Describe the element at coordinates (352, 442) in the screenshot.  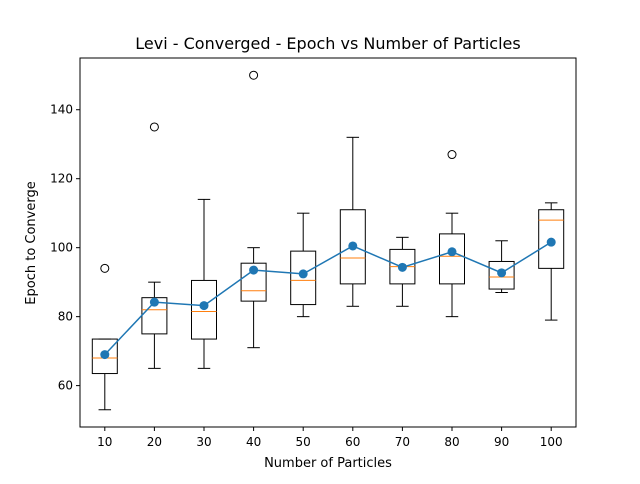
I see `x-tick-label-60: 60` at that location.